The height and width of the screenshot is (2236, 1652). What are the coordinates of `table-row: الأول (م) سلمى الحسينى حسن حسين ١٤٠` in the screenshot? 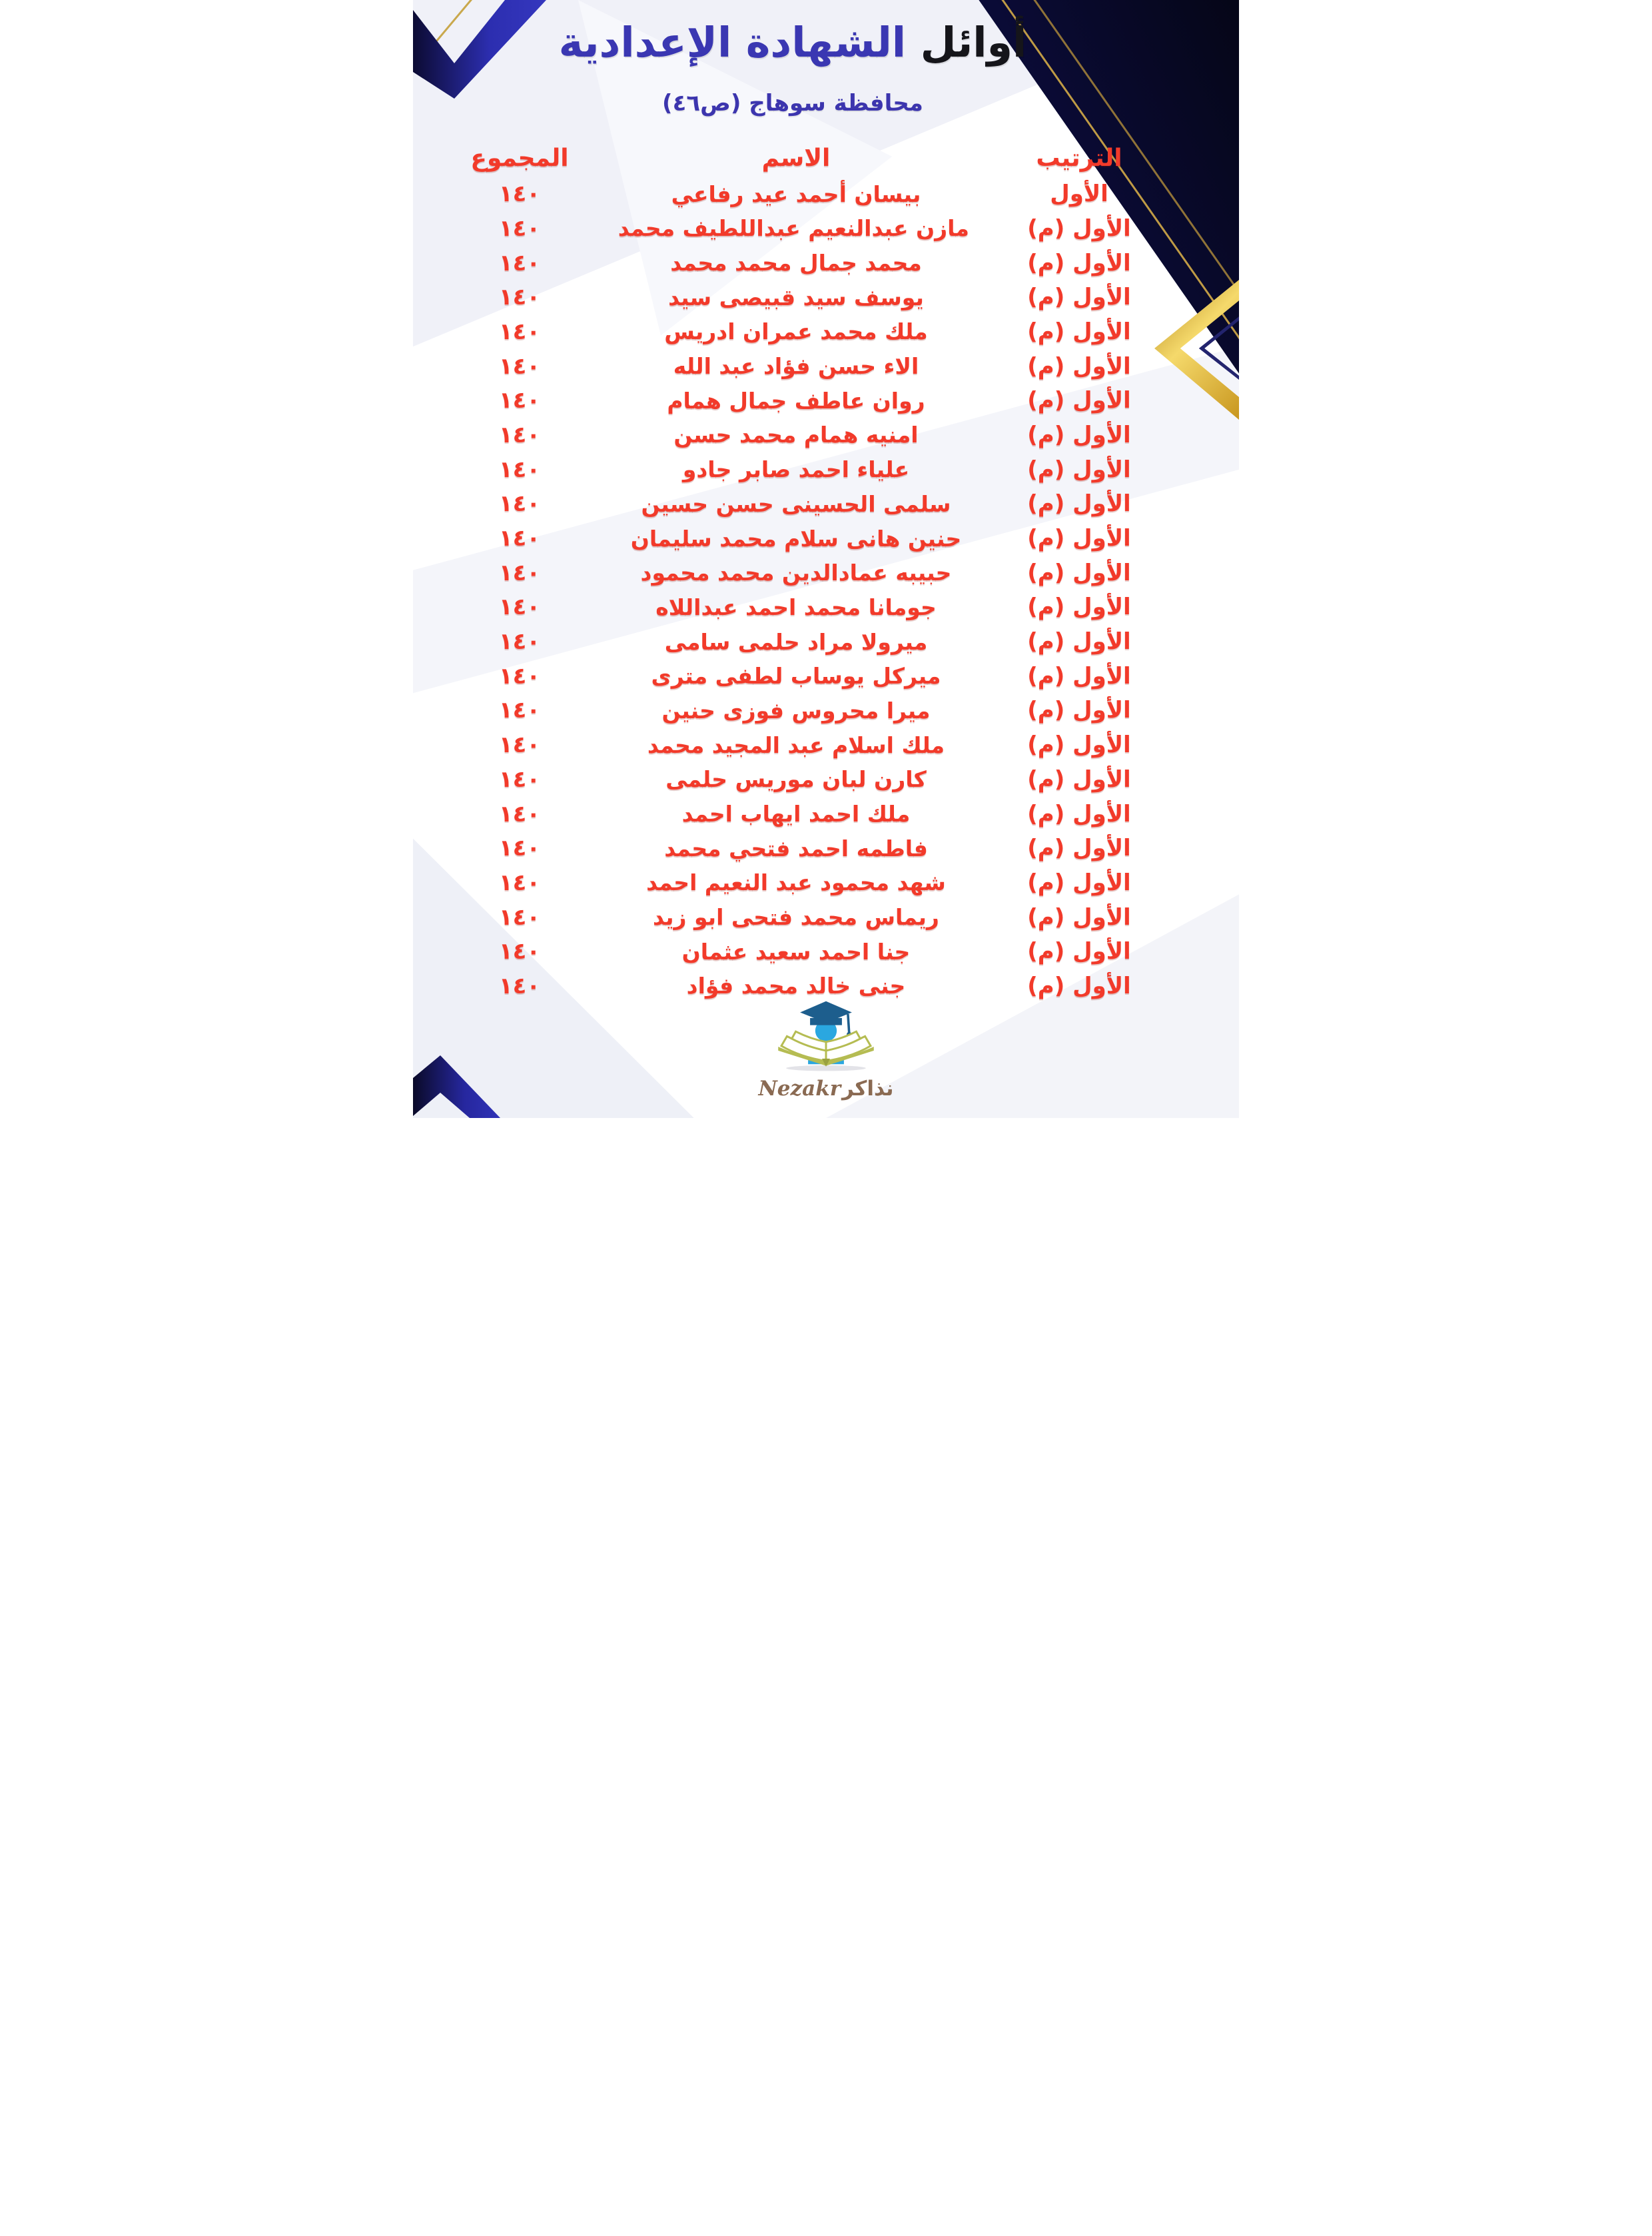 It's located at (802, 504).